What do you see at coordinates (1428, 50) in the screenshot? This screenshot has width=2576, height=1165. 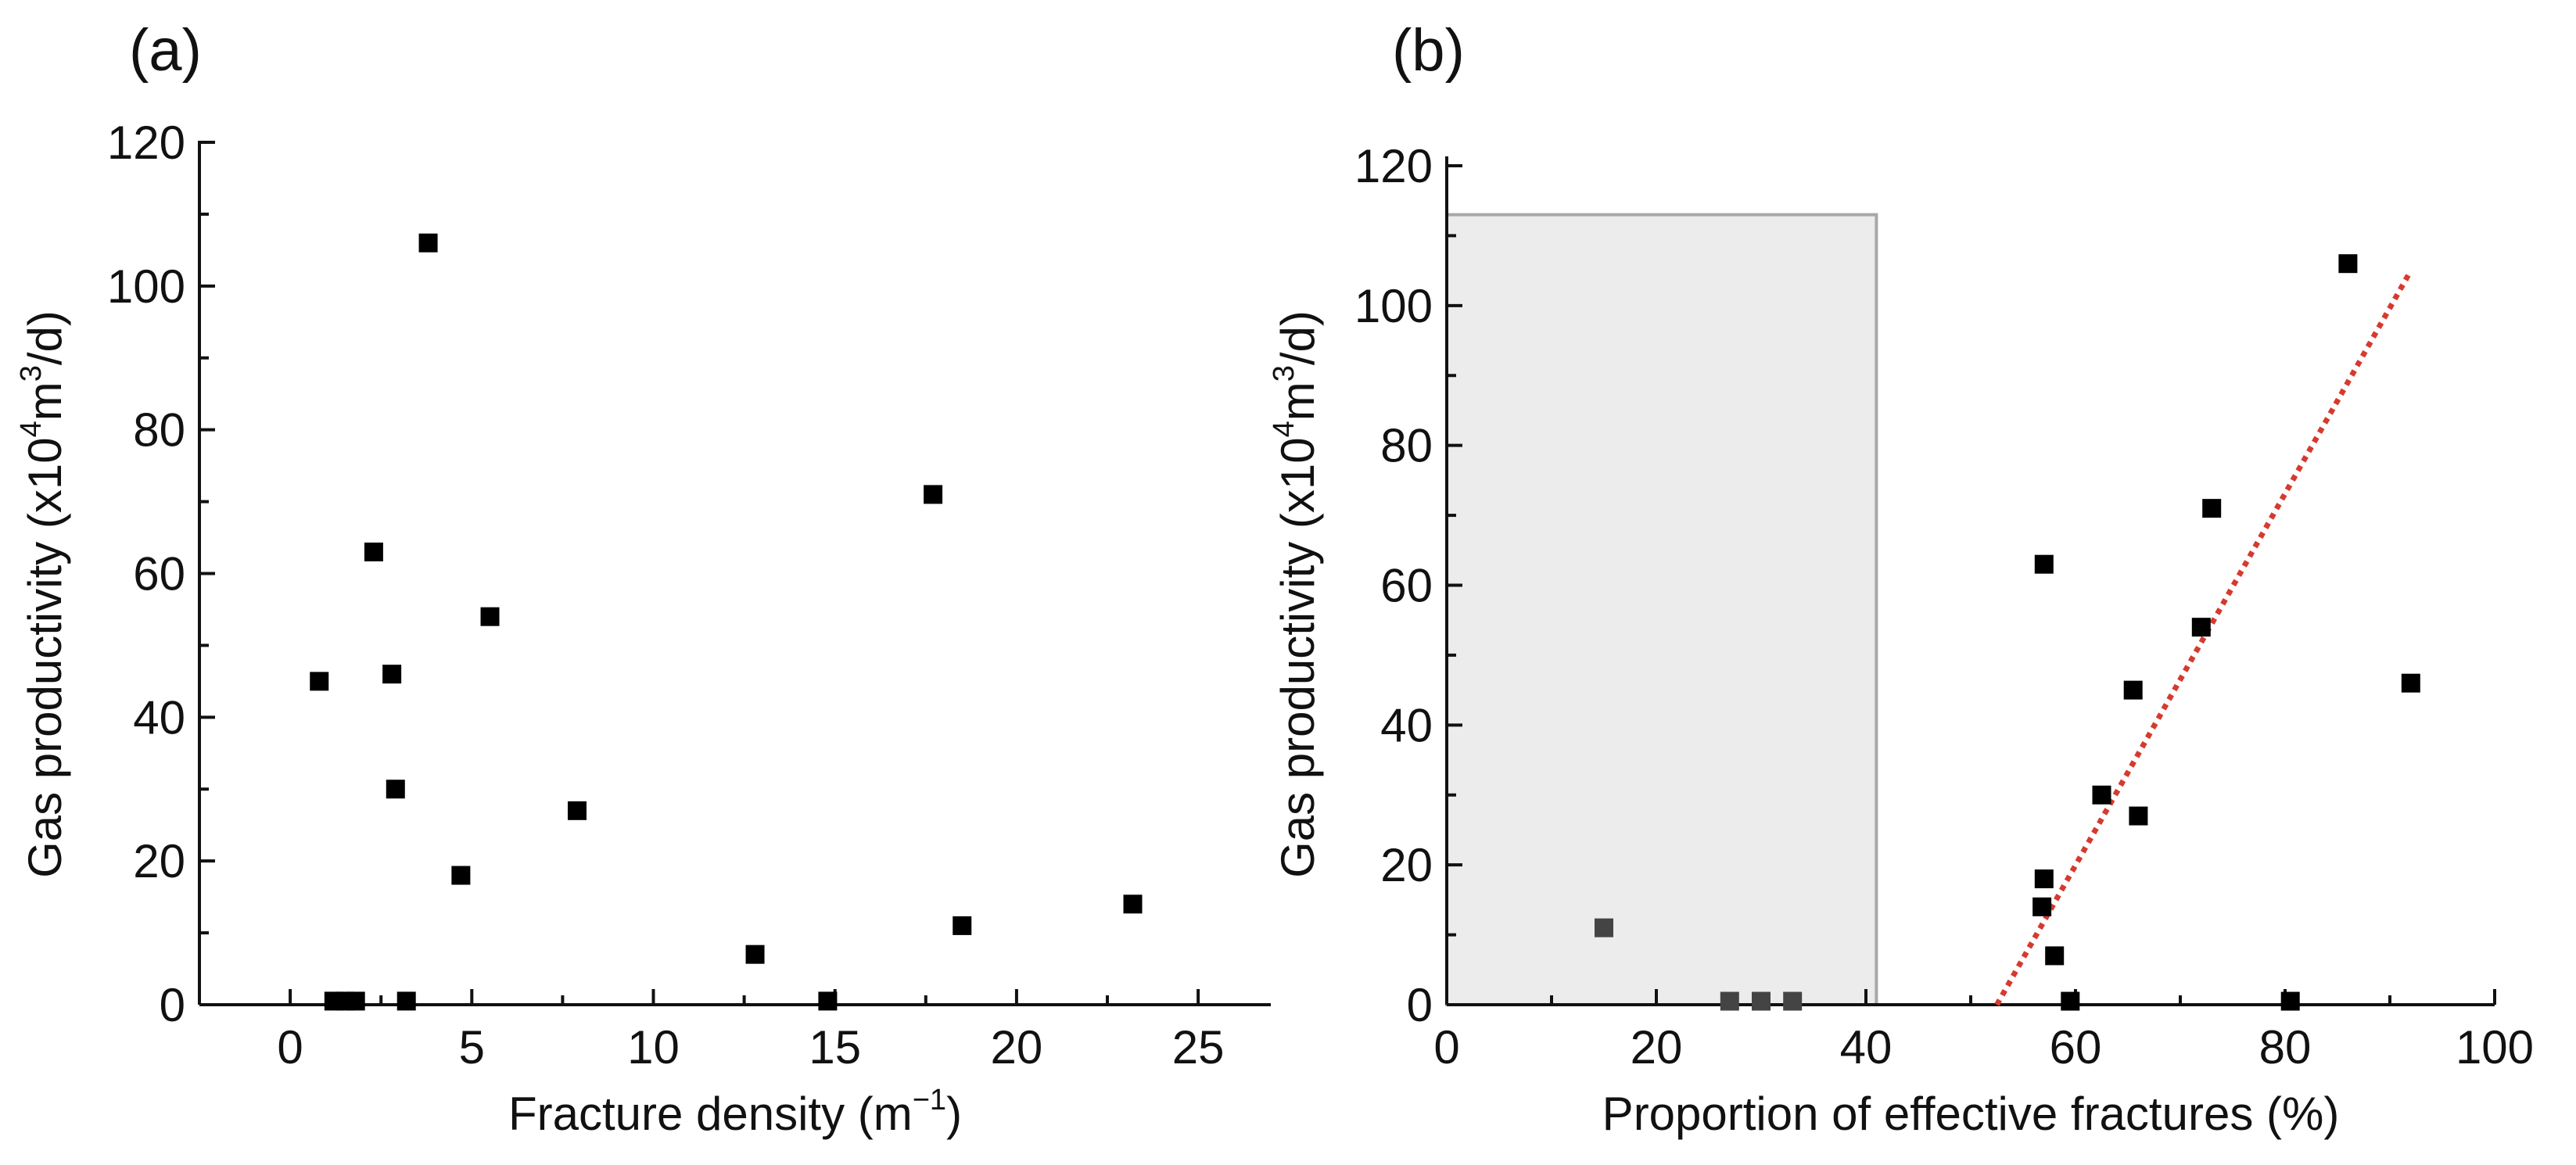 I see `panel-b-label: (b)` at bounding box center [1428, 50].